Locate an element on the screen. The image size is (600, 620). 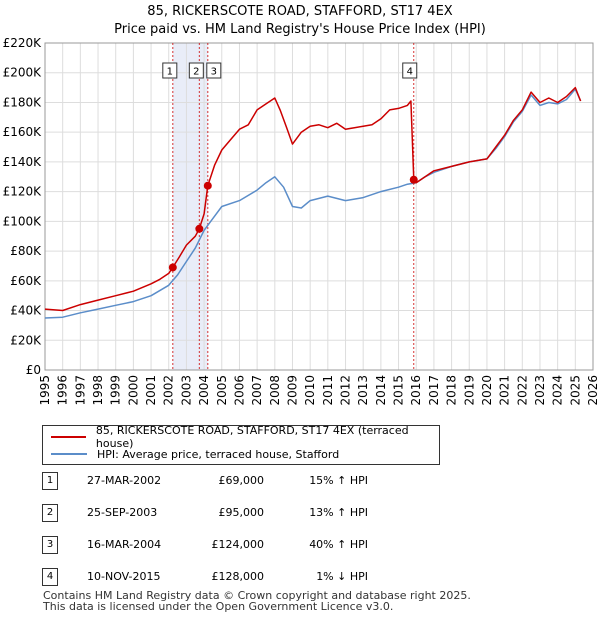
legend-swatch-property is located at coordinates (68, 437).